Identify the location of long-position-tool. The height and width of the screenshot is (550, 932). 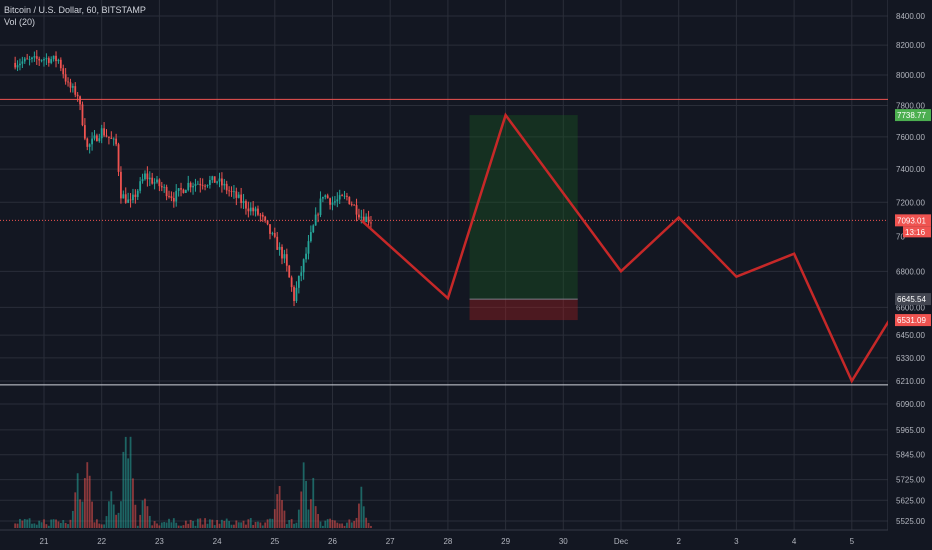
(523, 218).